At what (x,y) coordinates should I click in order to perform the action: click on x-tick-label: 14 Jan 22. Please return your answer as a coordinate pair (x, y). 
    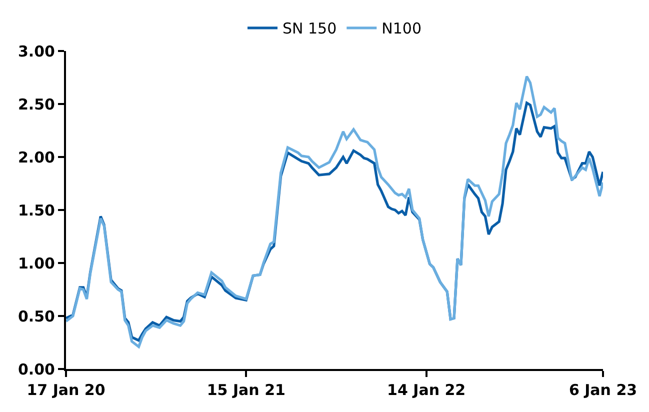
    Looking at the image, I should click on (426, 390).